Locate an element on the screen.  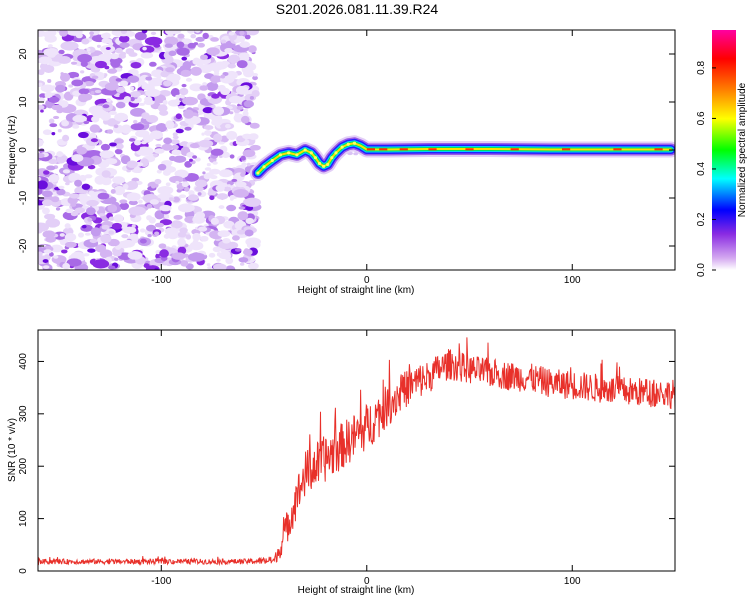
x-tick-label: -100 is located at coordinates (161, 280).